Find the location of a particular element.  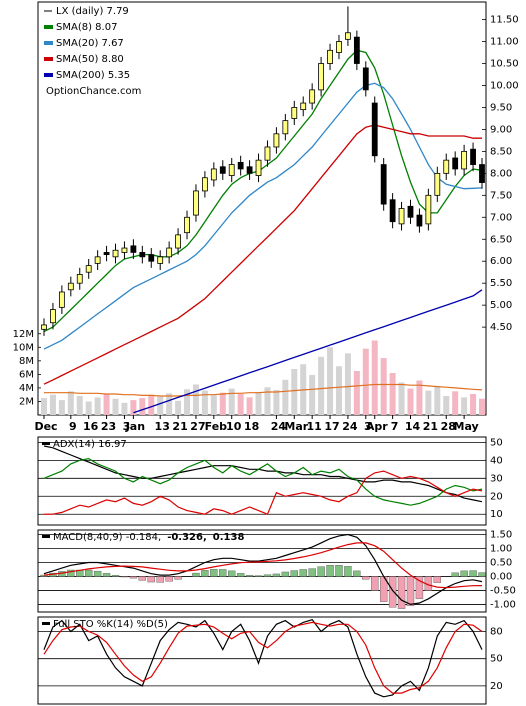

x-tick-label: Jan is located at coordinates (135, 426).